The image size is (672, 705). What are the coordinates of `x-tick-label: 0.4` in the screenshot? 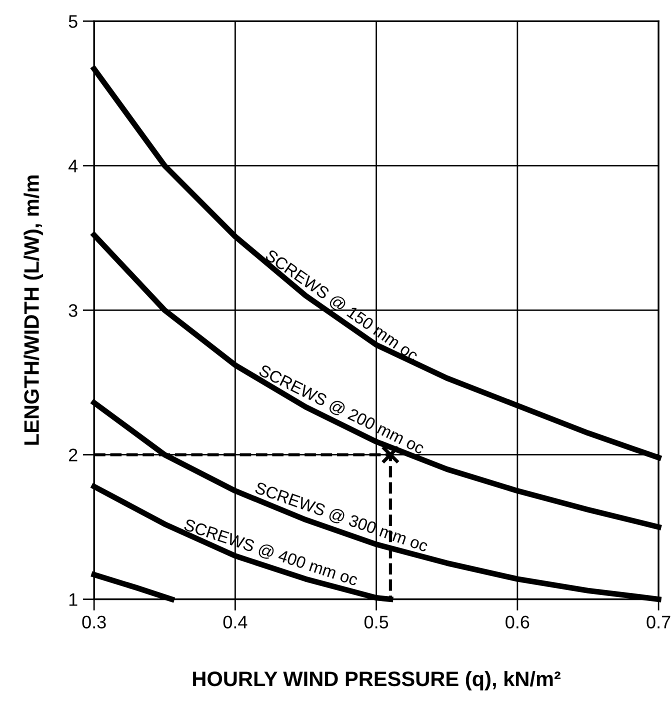 It's located at (235, 622).